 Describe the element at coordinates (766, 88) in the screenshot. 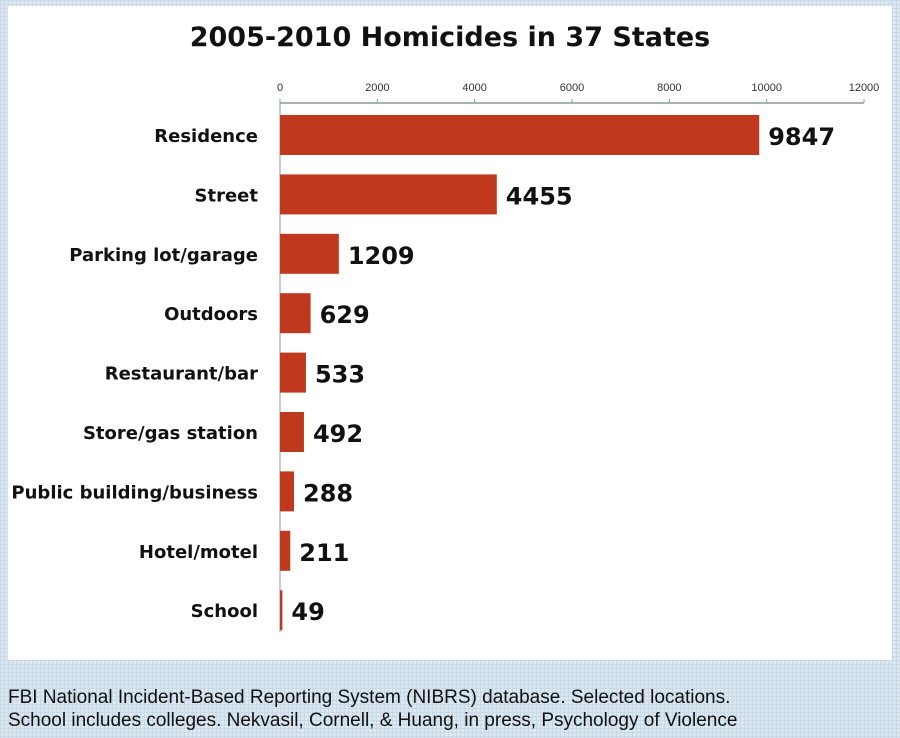

I see `x-tick-label: 10000` at that location.